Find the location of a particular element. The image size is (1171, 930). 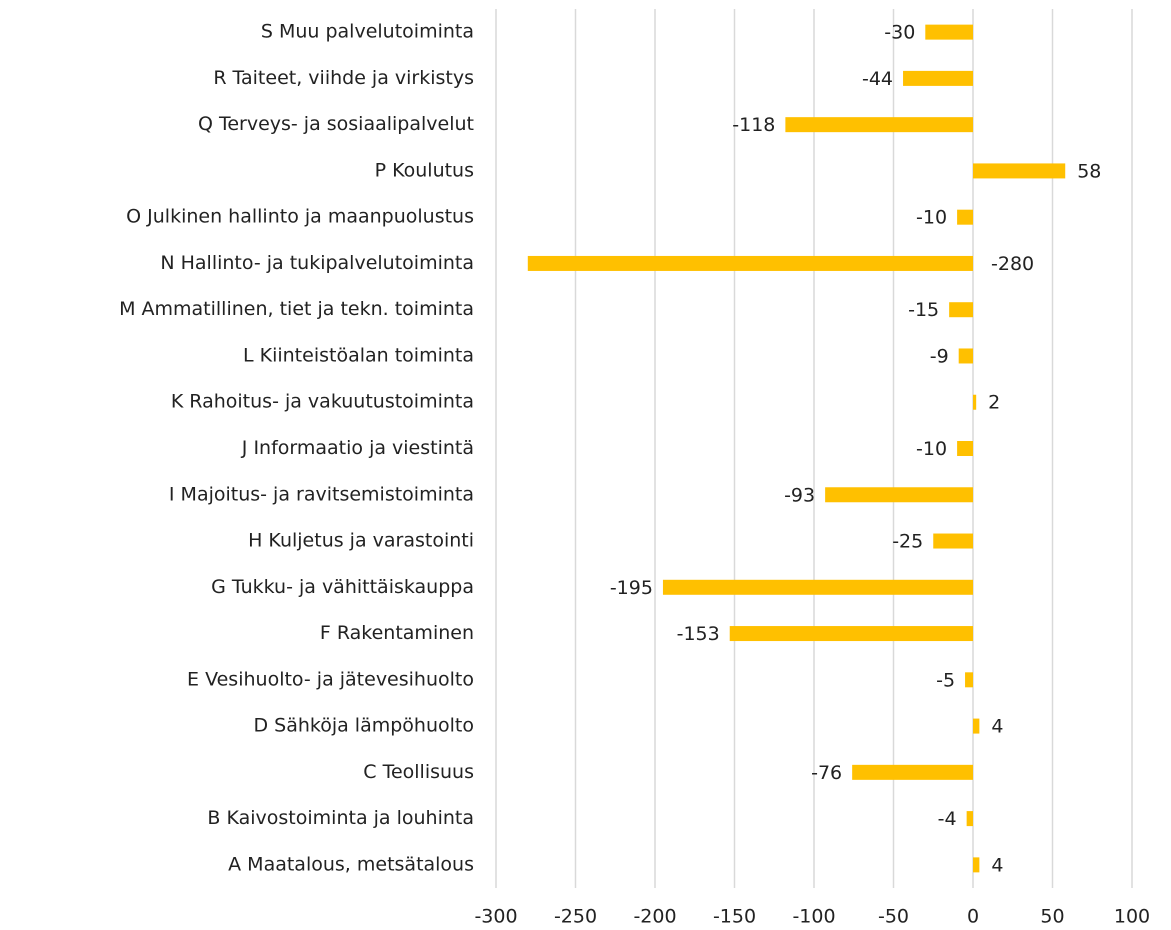

data-label: -30 is located at coordinates (899, 33).